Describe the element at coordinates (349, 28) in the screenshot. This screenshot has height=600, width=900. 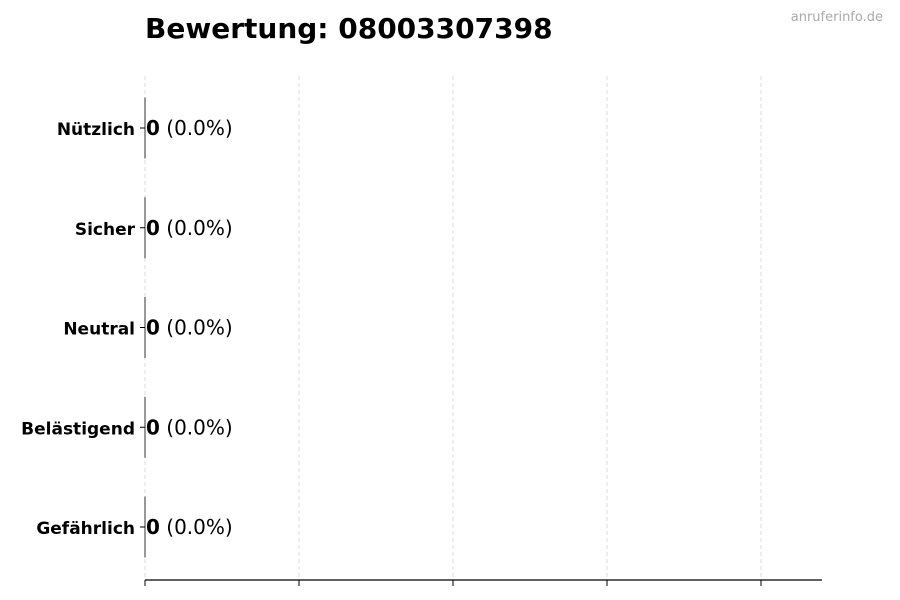
I see `chart-title: Bewertung: 08003307398` at that location.